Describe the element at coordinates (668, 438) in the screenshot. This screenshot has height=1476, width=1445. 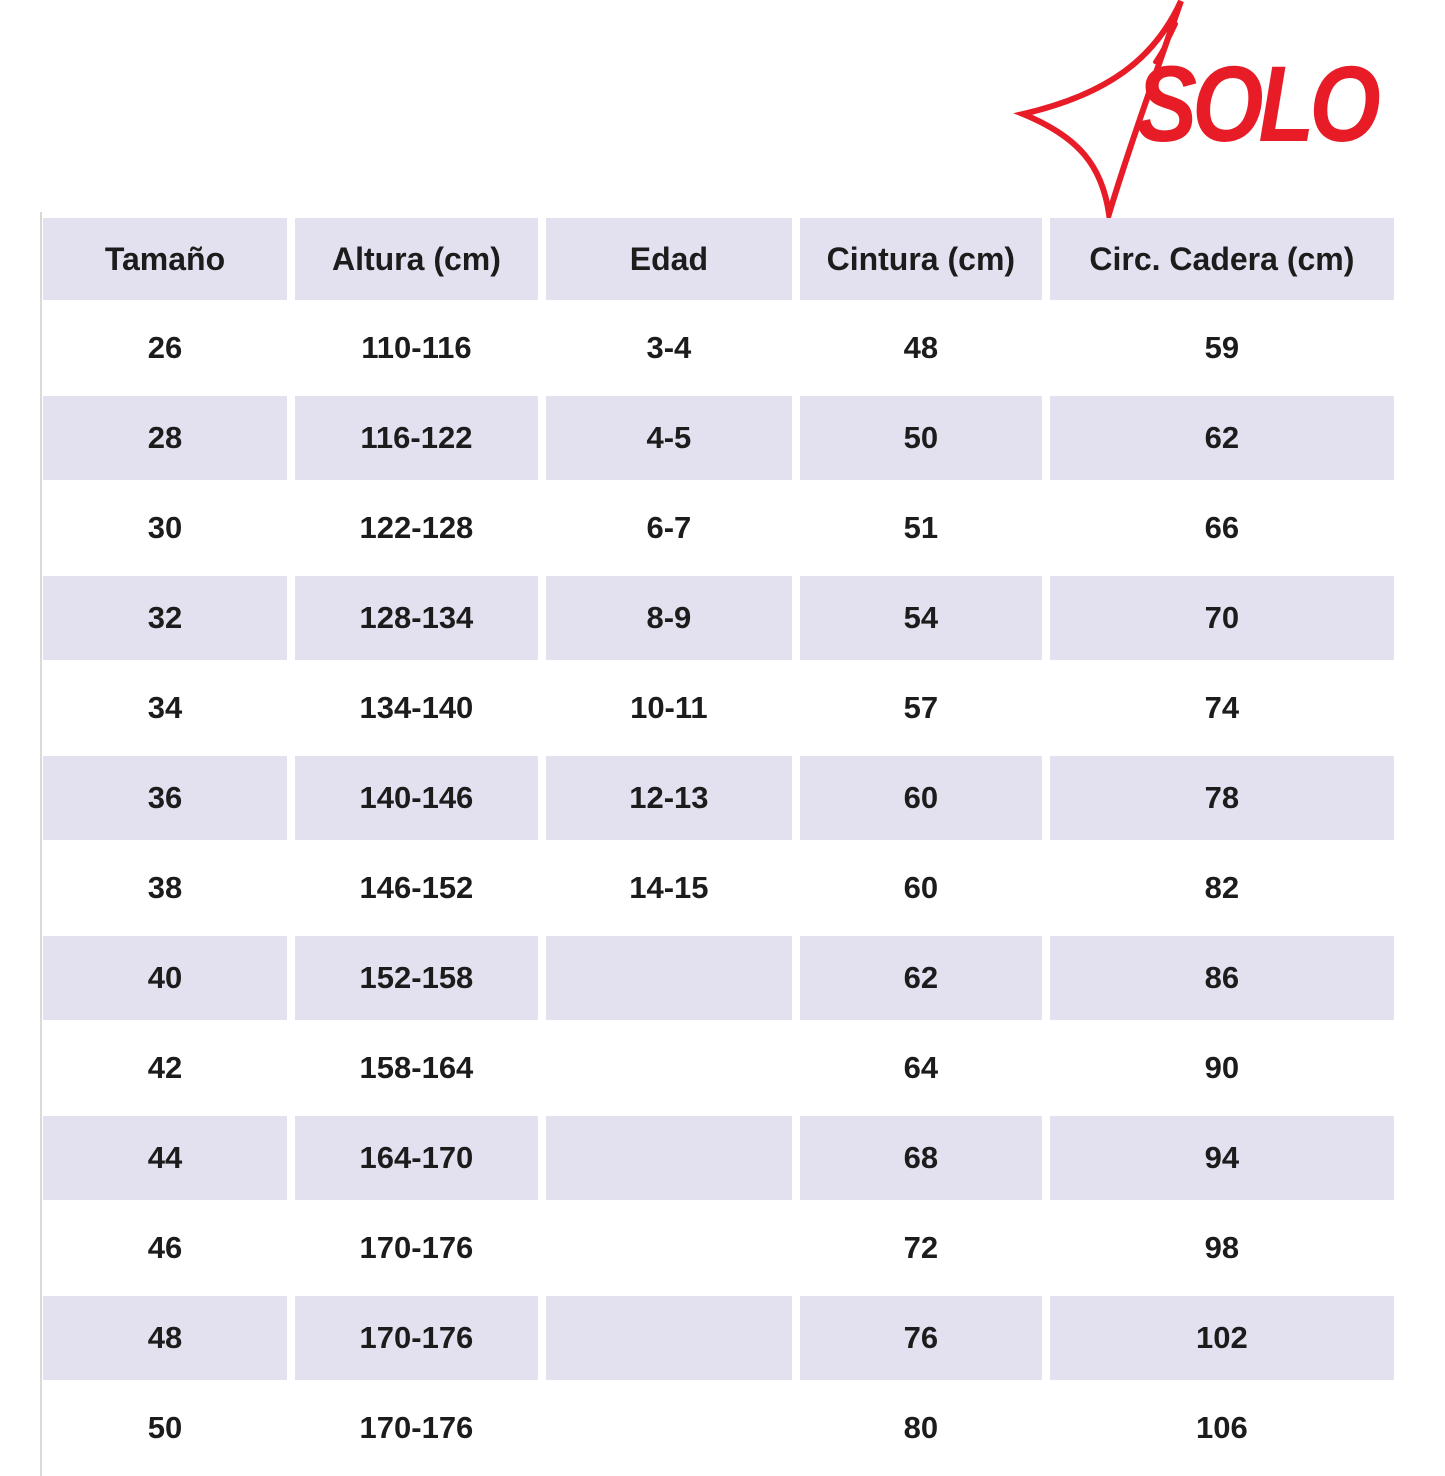
I see `table-cell: 4-5` at that location.